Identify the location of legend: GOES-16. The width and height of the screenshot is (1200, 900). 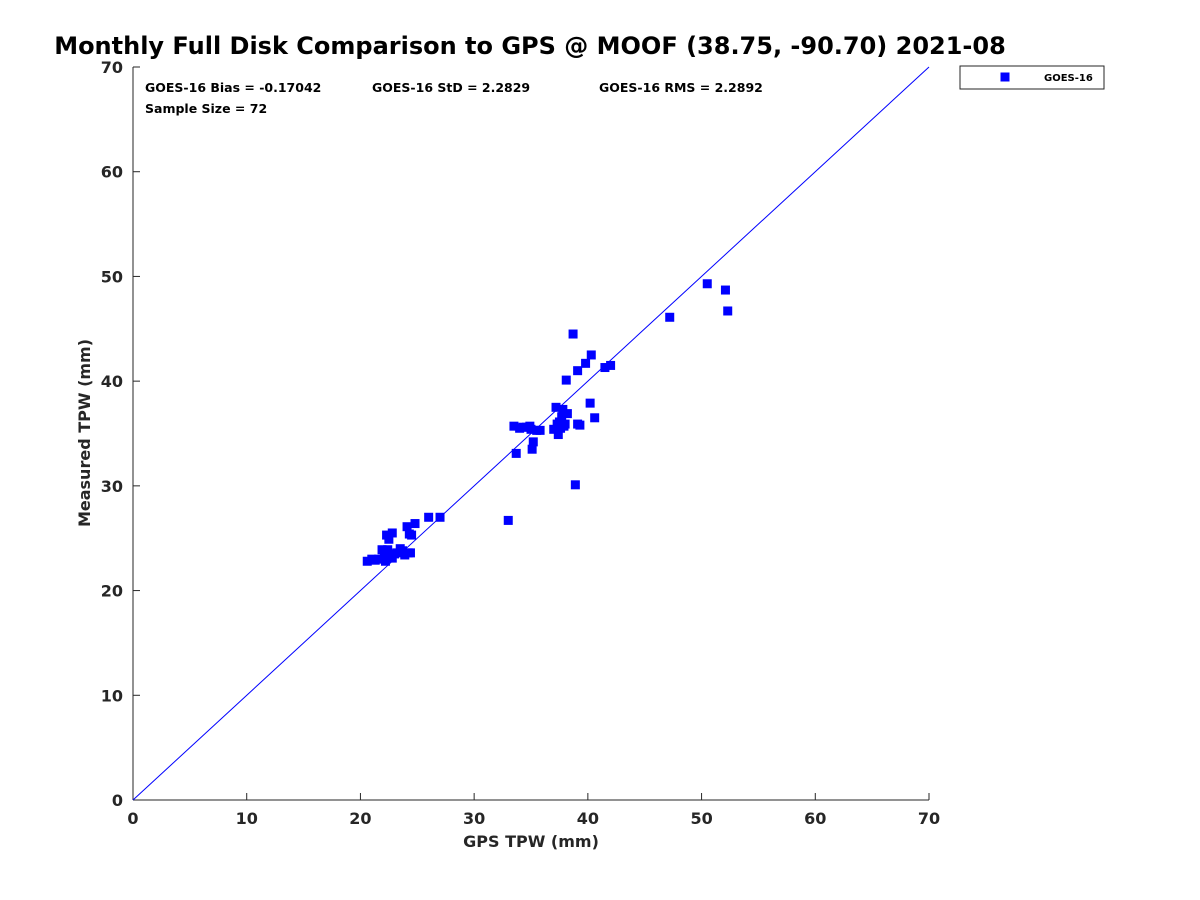
(1032, 77).